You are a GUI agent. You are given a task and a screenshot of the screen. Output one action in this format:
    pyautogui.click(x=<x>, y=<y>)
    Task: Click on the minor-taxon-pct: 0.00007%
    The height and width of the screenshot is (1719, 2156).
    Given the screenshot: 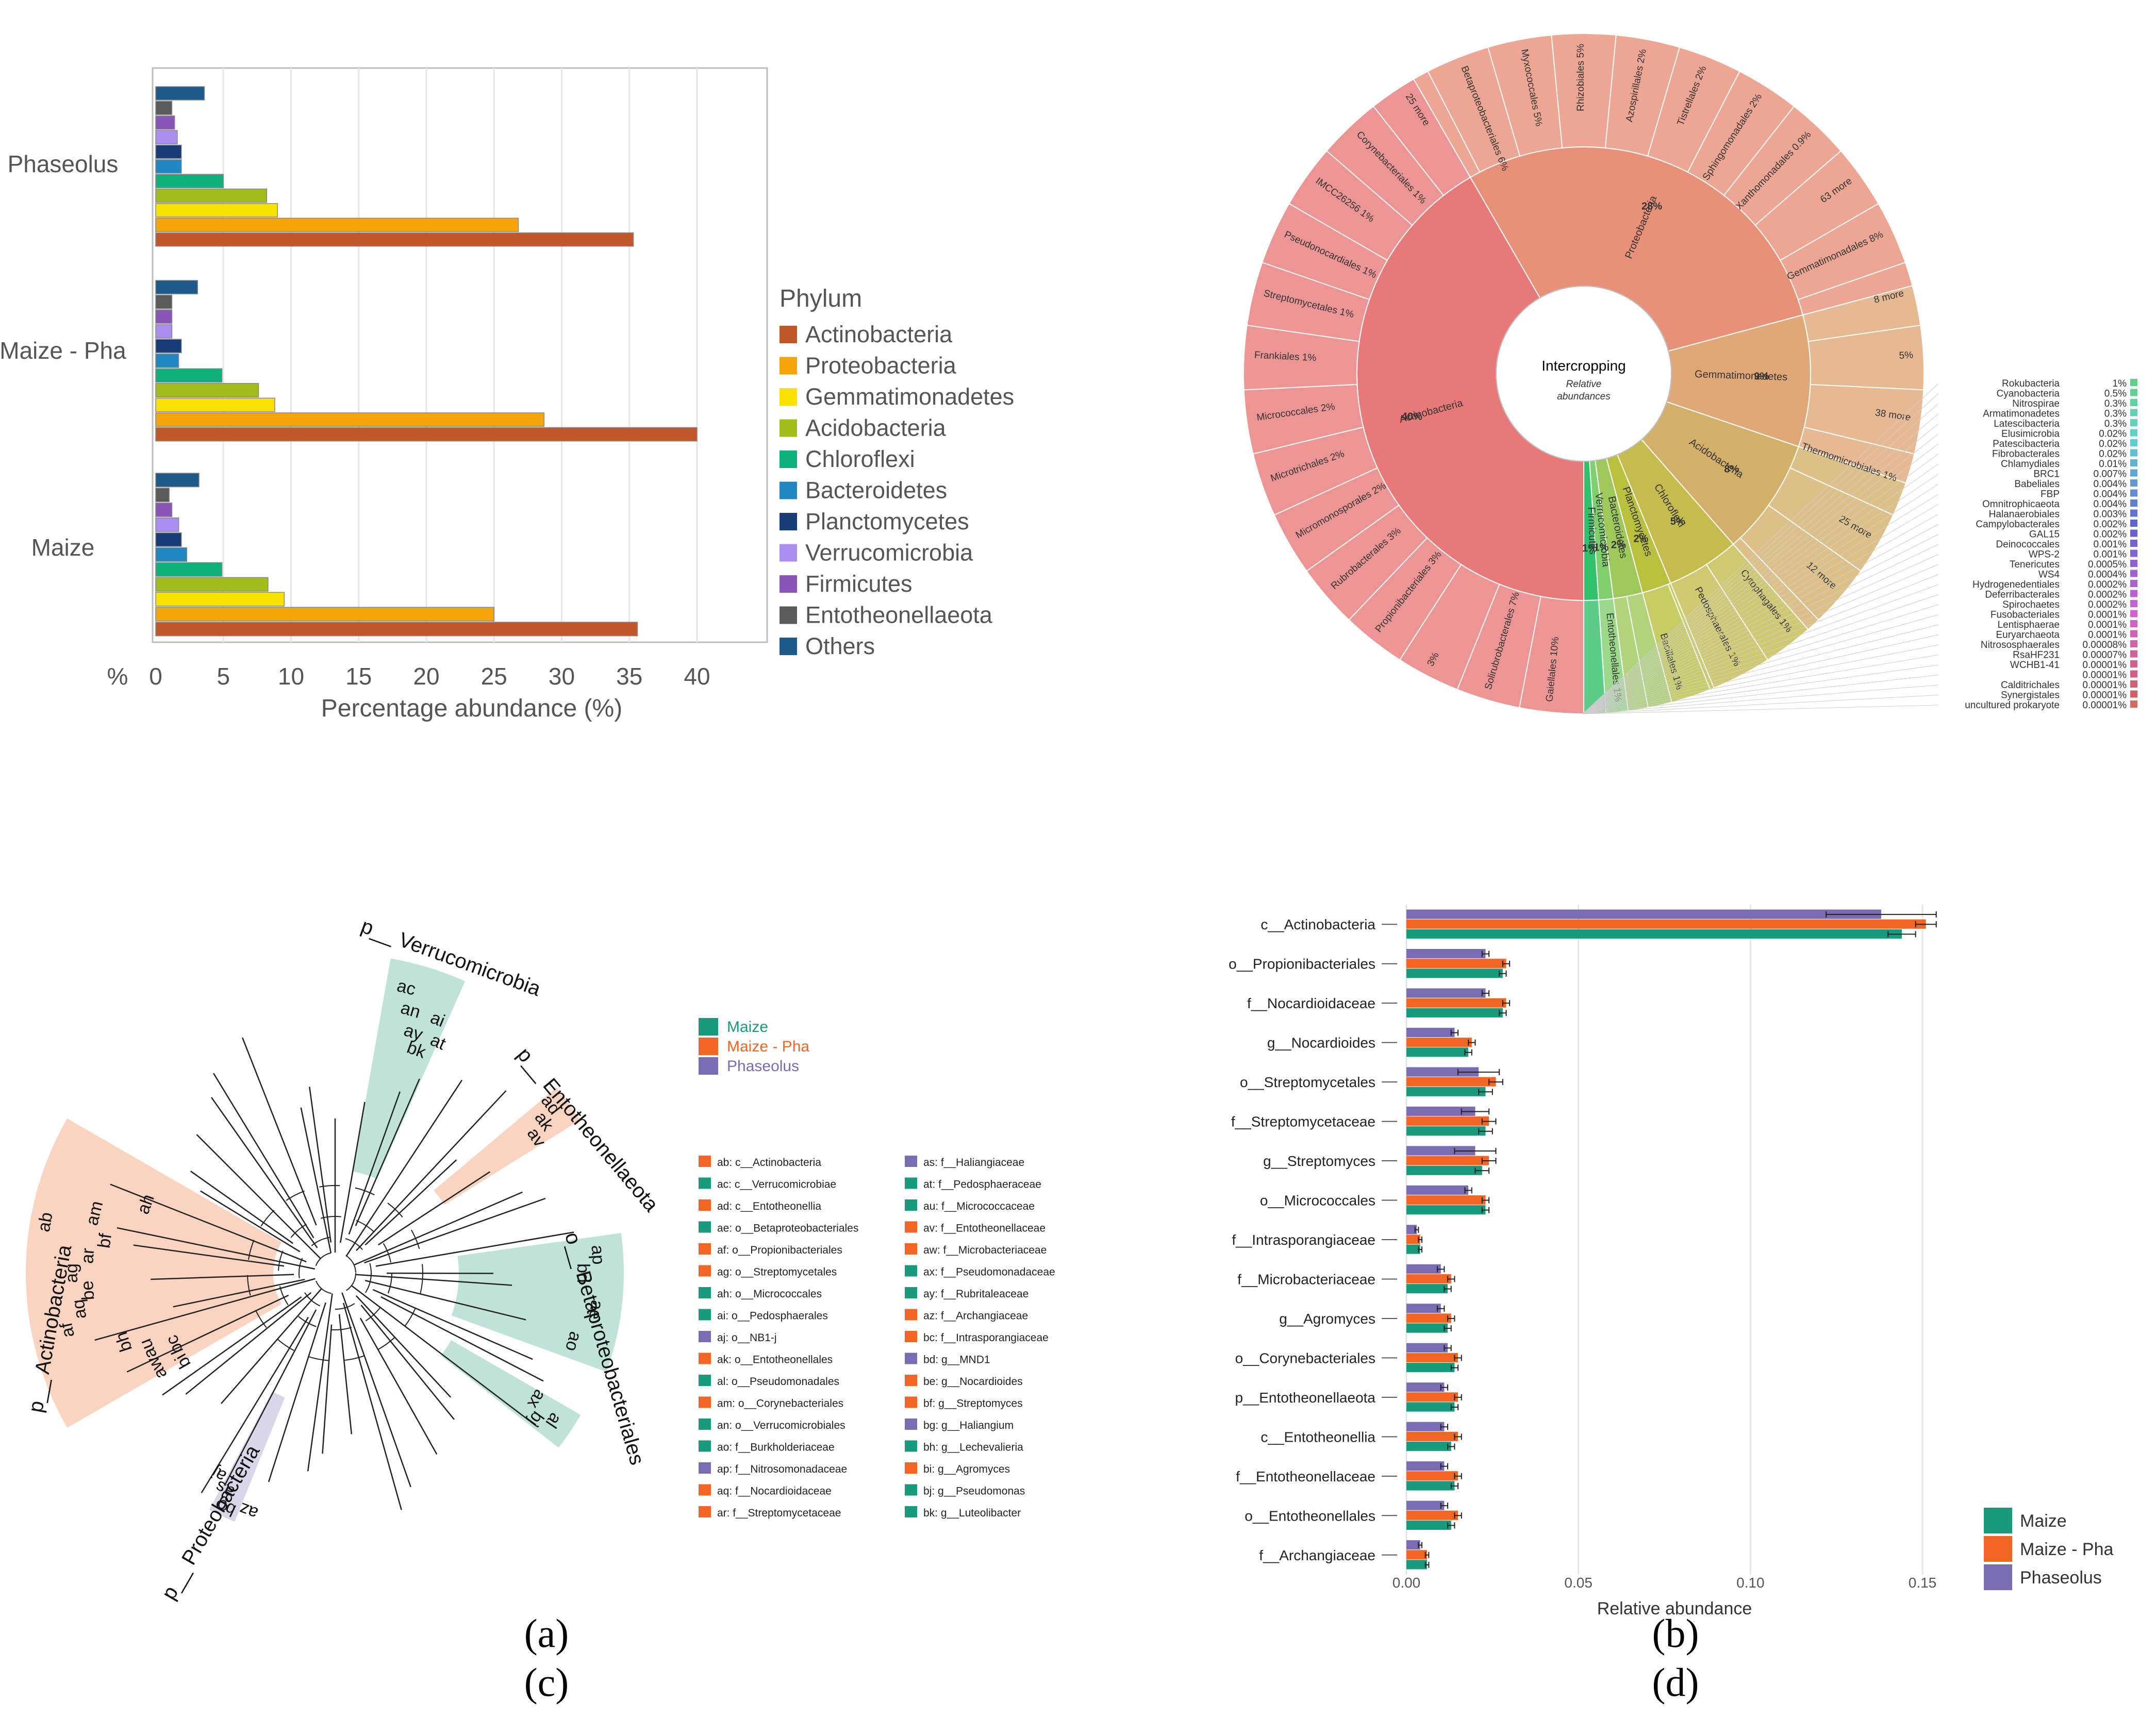 What is the action you would take?
    pyautogui.click(x=2104, y=655)
    